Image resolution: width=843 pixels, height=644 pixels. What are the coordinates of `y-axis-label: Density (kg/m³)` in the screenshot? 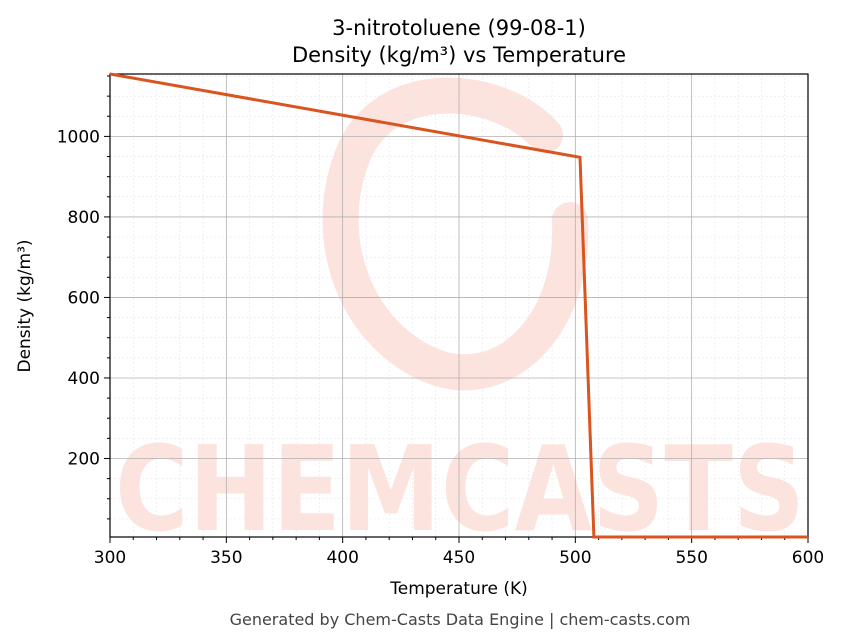 It's located at (25, 305).